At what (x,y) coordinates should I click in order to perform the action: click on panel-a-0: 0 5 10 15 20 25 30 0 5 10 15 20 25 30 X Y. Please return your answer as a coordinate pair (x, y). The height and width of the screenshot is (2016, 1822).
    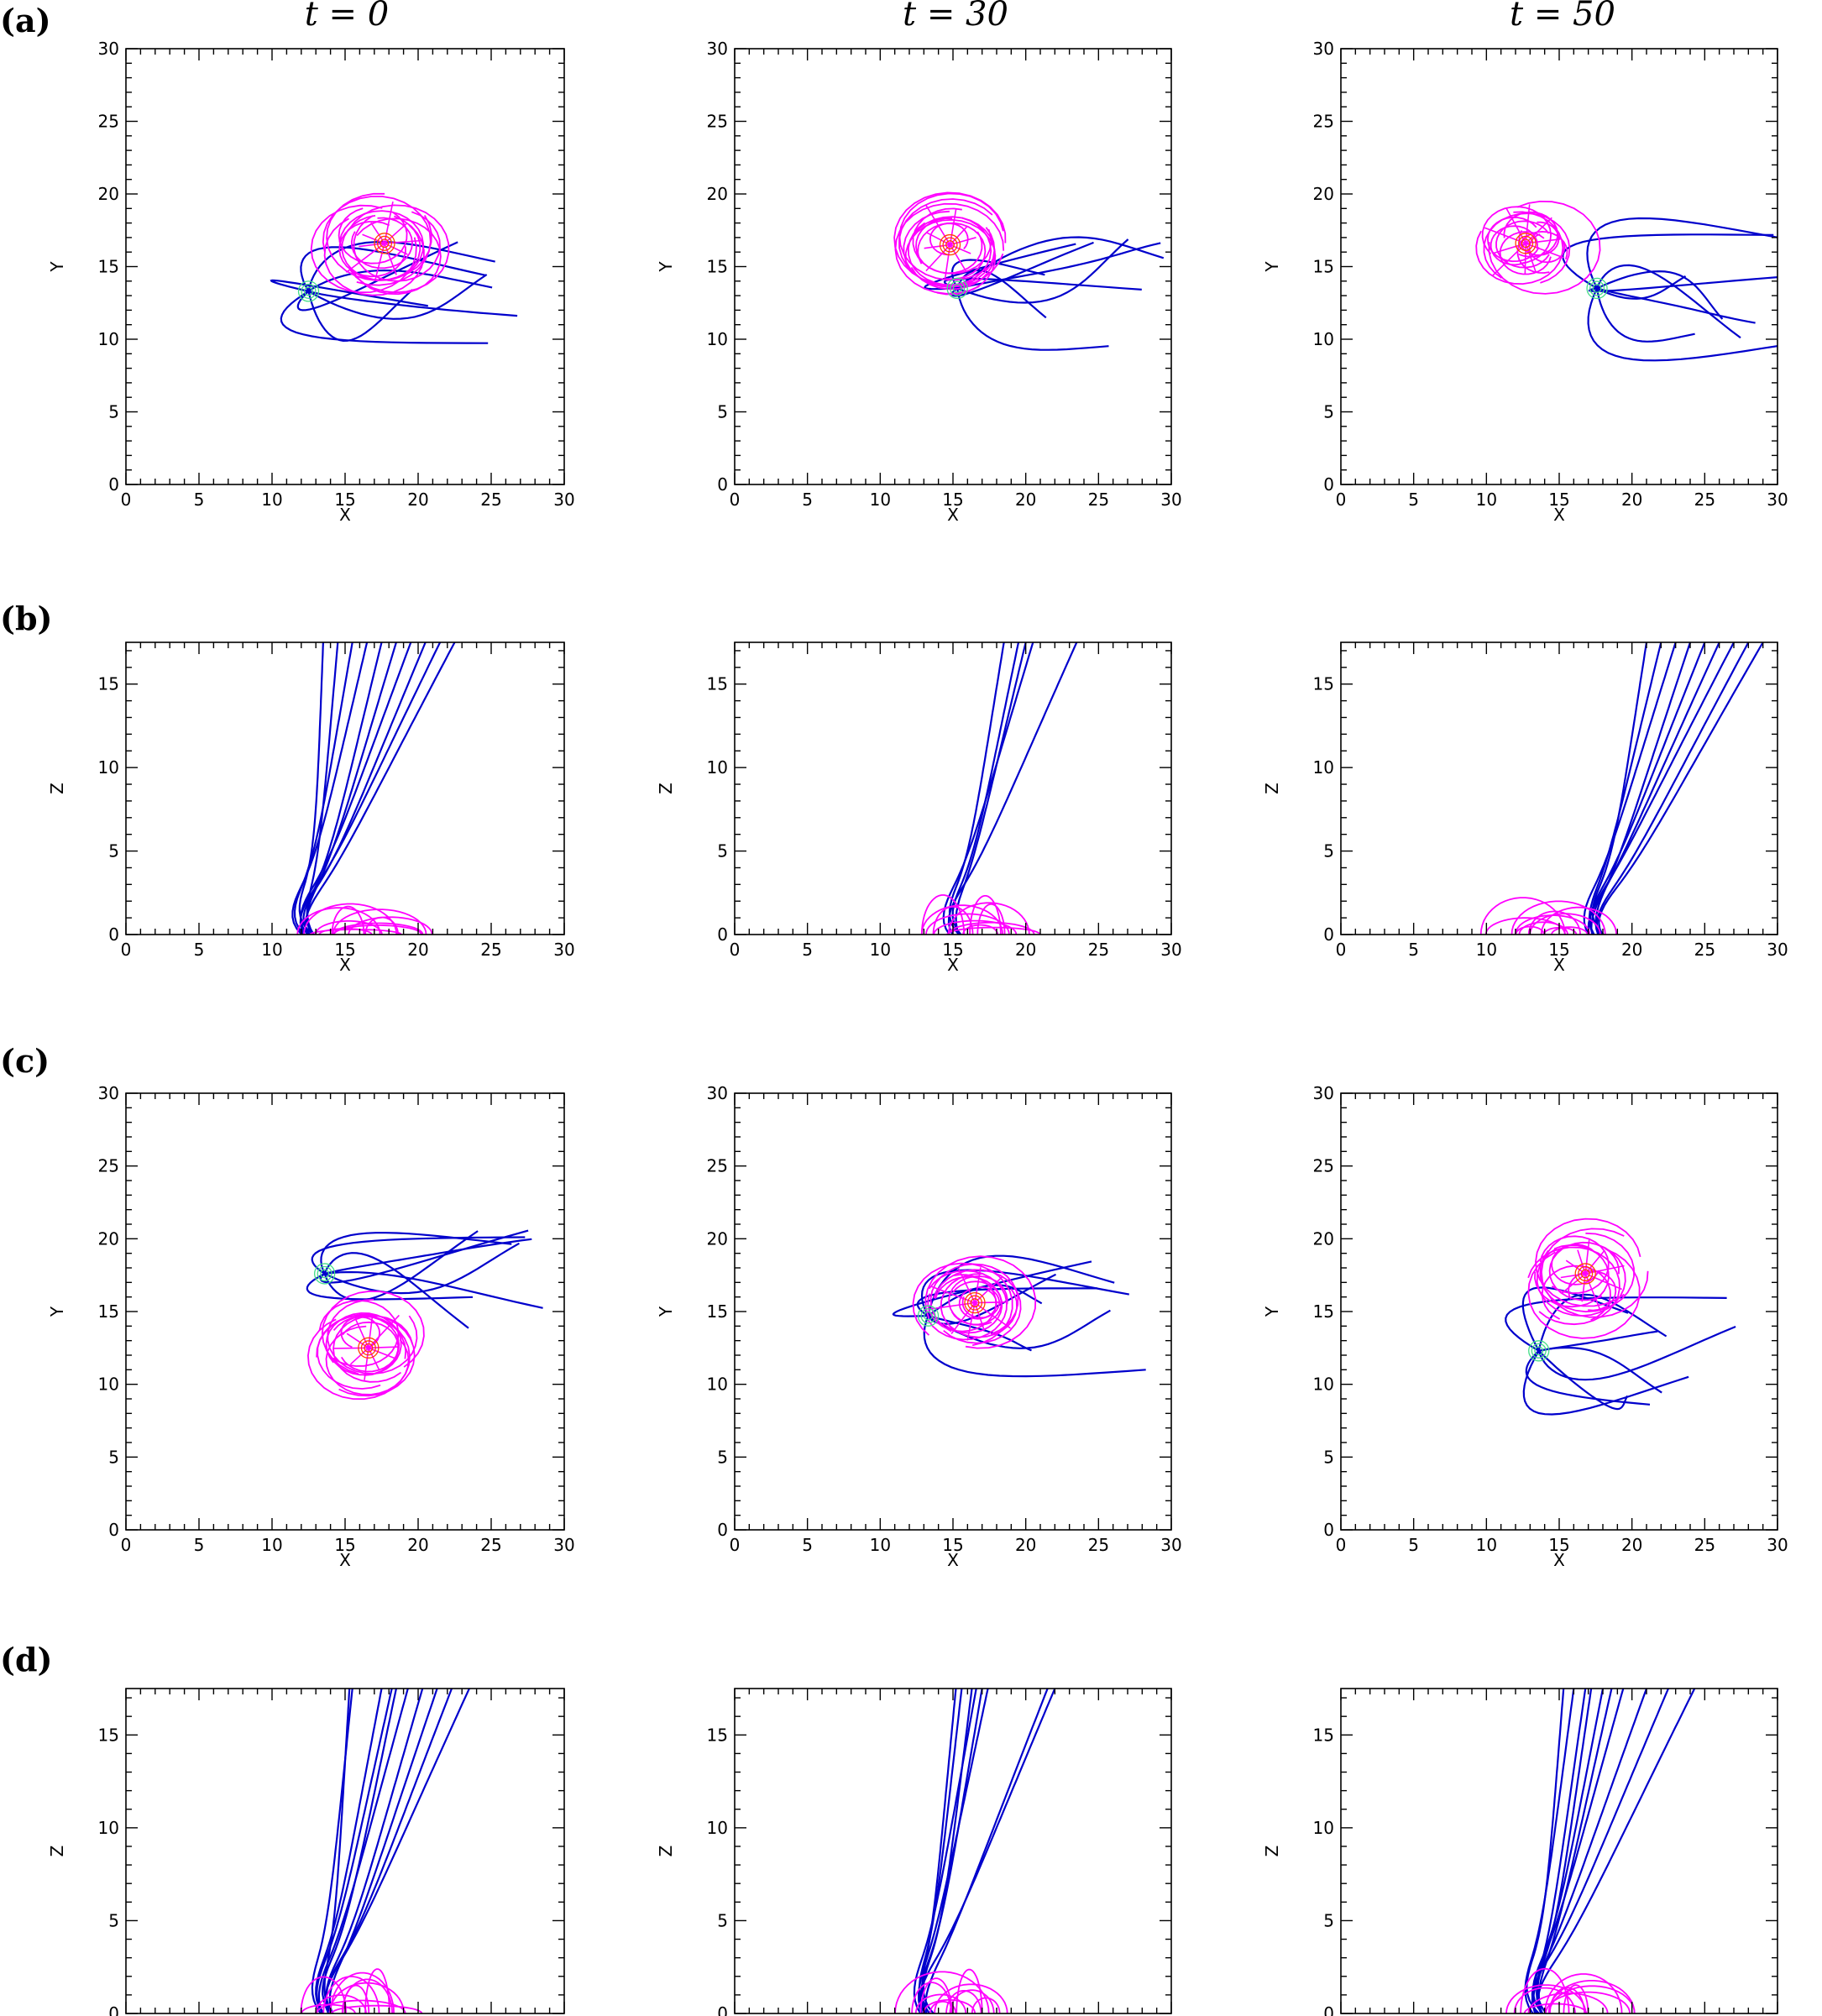
    Looking at the image, I should click on (311, 282).